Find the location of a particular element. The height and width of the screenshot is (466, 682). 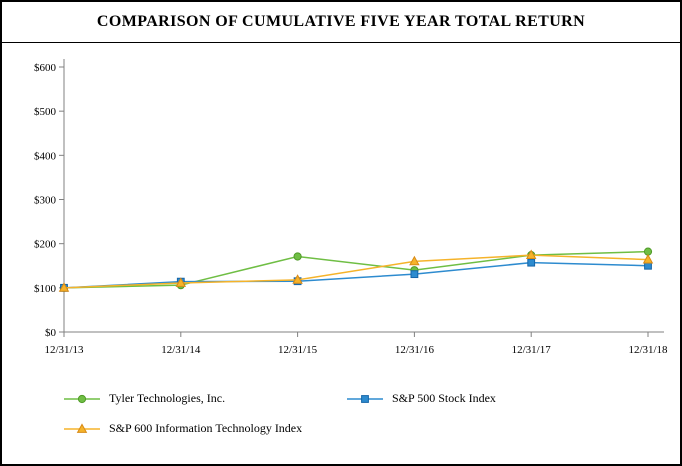

legend-label-sp600it: S&P 600 Information Technology Index is located at coordinates (206, 428).